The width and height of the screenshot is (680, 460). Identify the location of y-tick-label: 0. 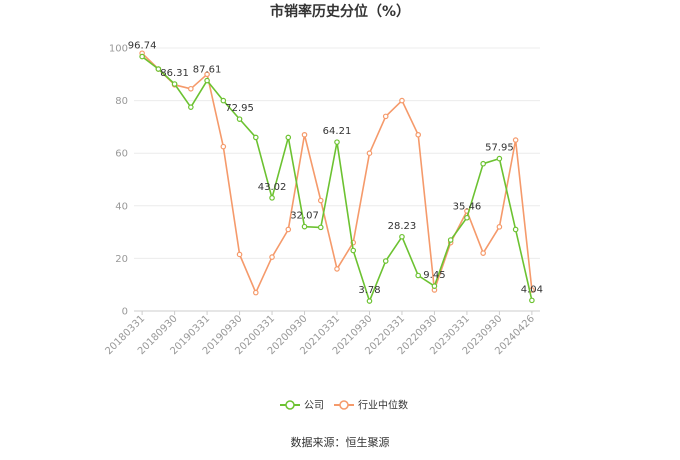
(125, 312).